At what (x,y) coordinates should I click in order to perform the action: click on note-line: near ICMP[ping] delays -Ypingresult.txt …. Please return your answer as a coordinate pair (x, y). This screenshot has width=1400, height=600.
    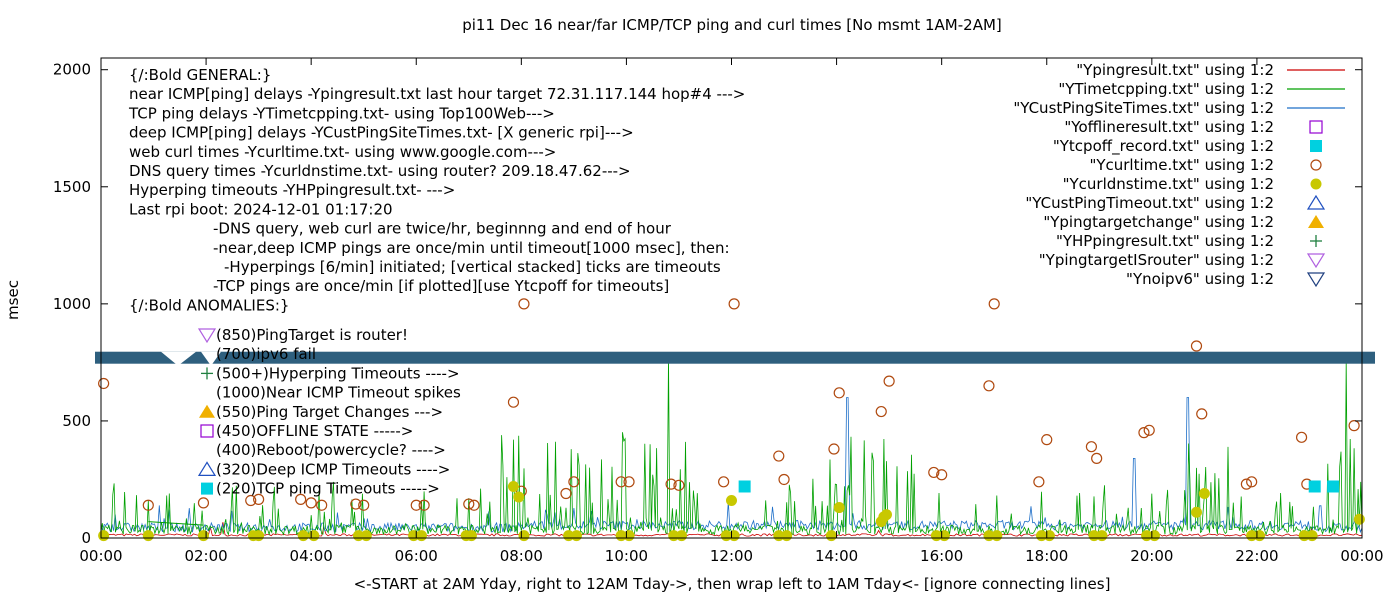
    Looking at the image, I should click on (437, 94).